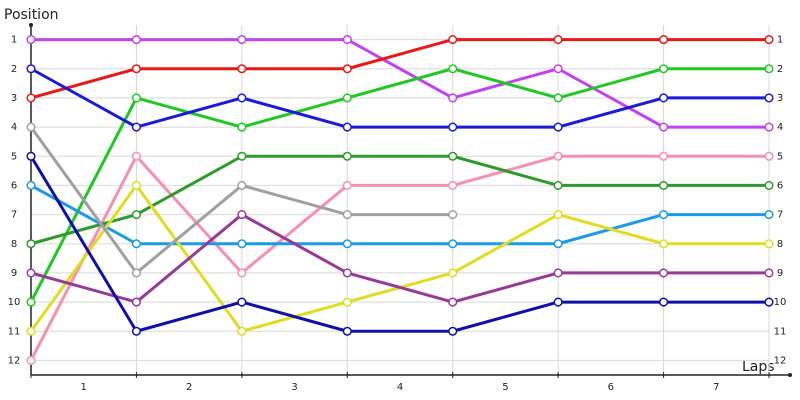  Describe the element at coordinates (758, 367) in the screenshot. I see `x-axis-label: Laps` at that location.